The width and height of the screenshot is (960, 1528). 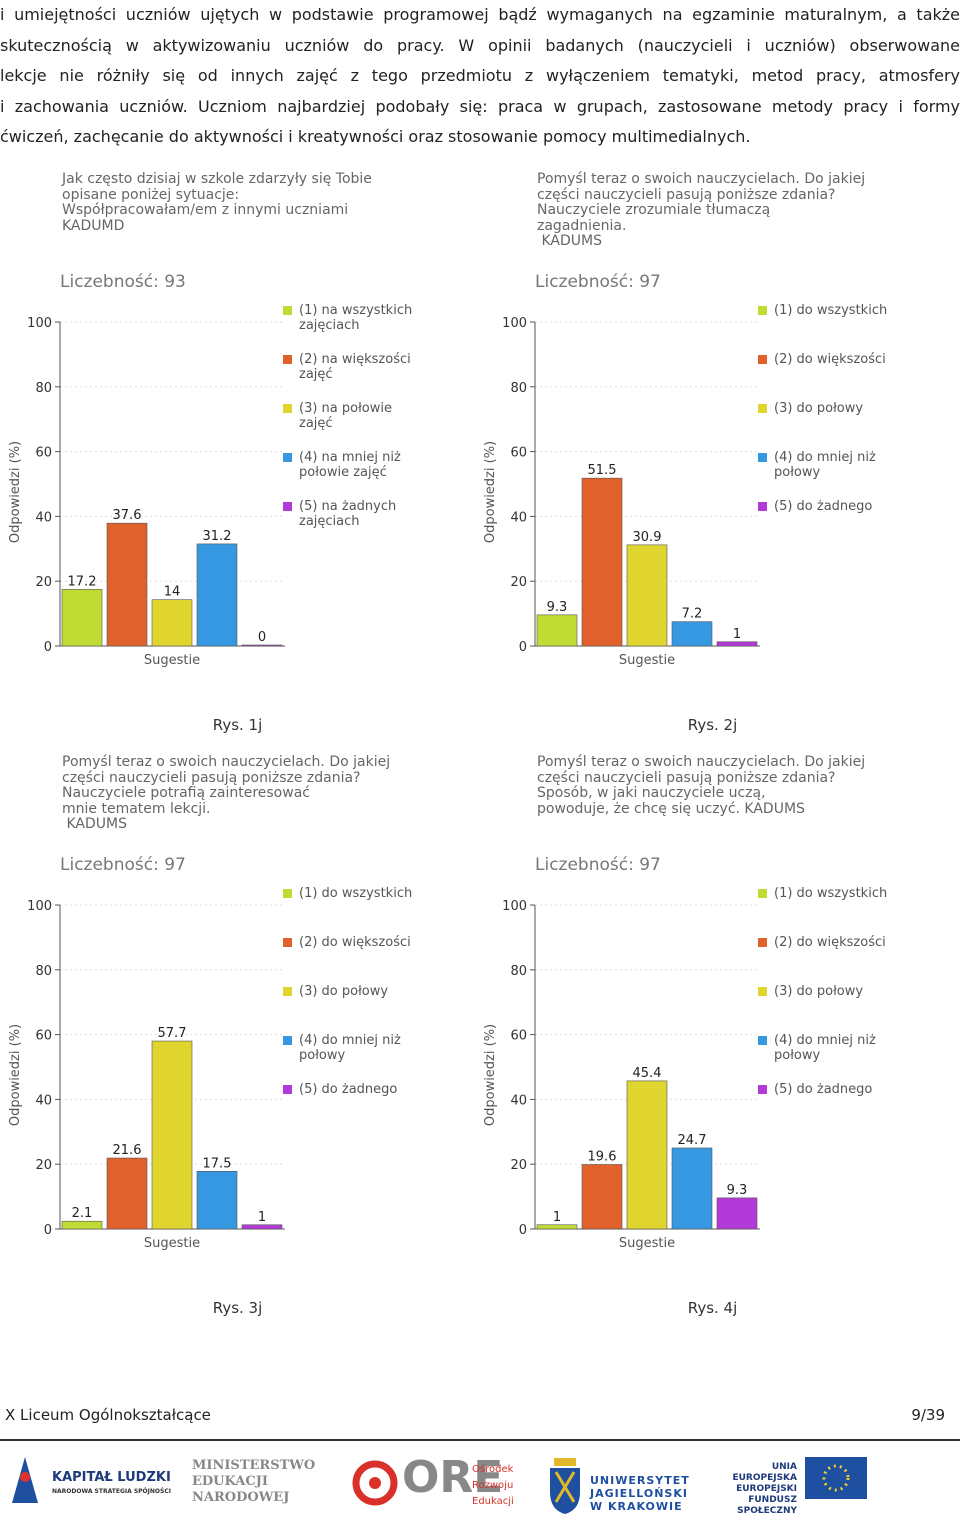 What do you see at coordinates (514, 906) in the screenshot?
I see `y-tick-label: 100` at bounding box center [514, 906].